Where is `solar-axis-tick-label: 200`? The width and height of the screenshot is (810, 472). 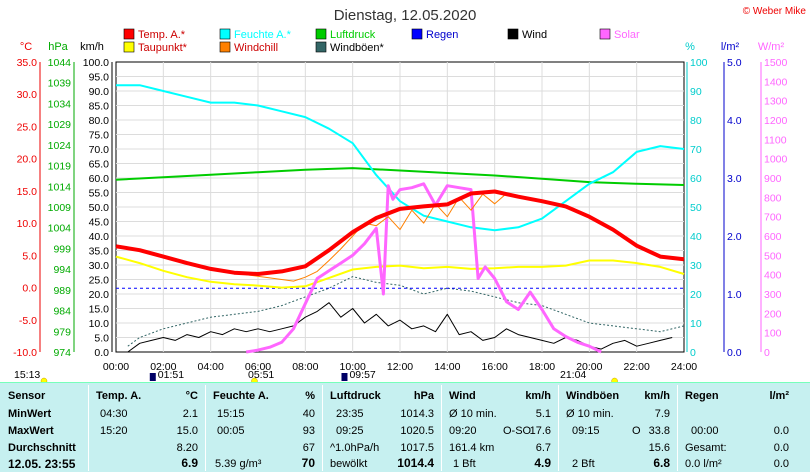
solar-axis-tick-label: 200 is located at coordinates (773, 314).